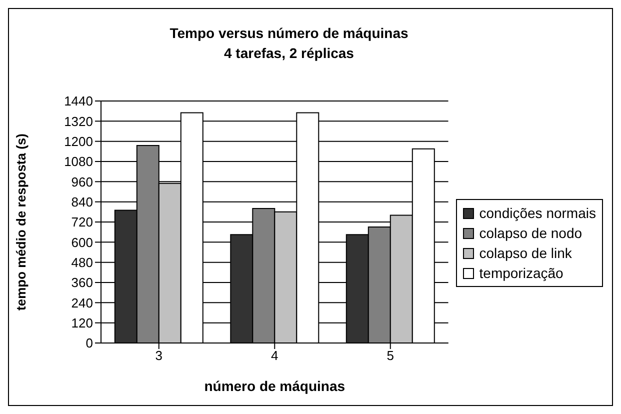 This screenshot has height=414, width=621. I want to click on y-tick-label: 1440, so click(78, 101).